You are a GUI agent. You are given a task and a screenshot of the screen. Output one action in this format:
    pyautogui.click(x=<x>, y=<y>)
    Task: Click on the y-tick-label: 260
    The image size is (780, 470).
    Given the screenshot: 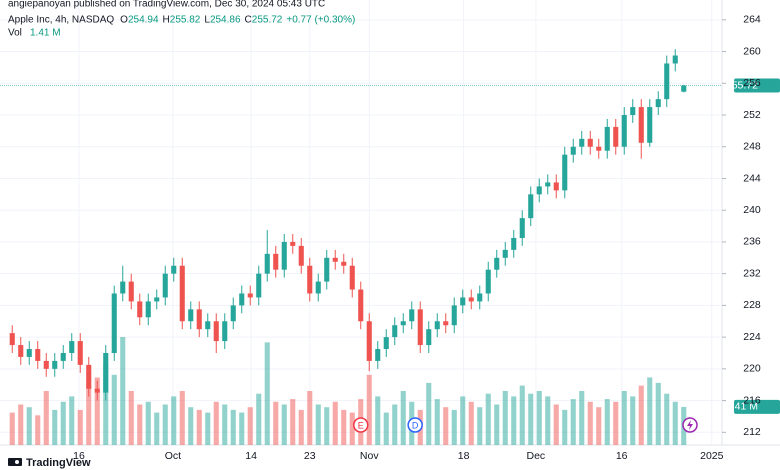 What is the action you would take?
    pyautogui.click(x=752, y=51)
    